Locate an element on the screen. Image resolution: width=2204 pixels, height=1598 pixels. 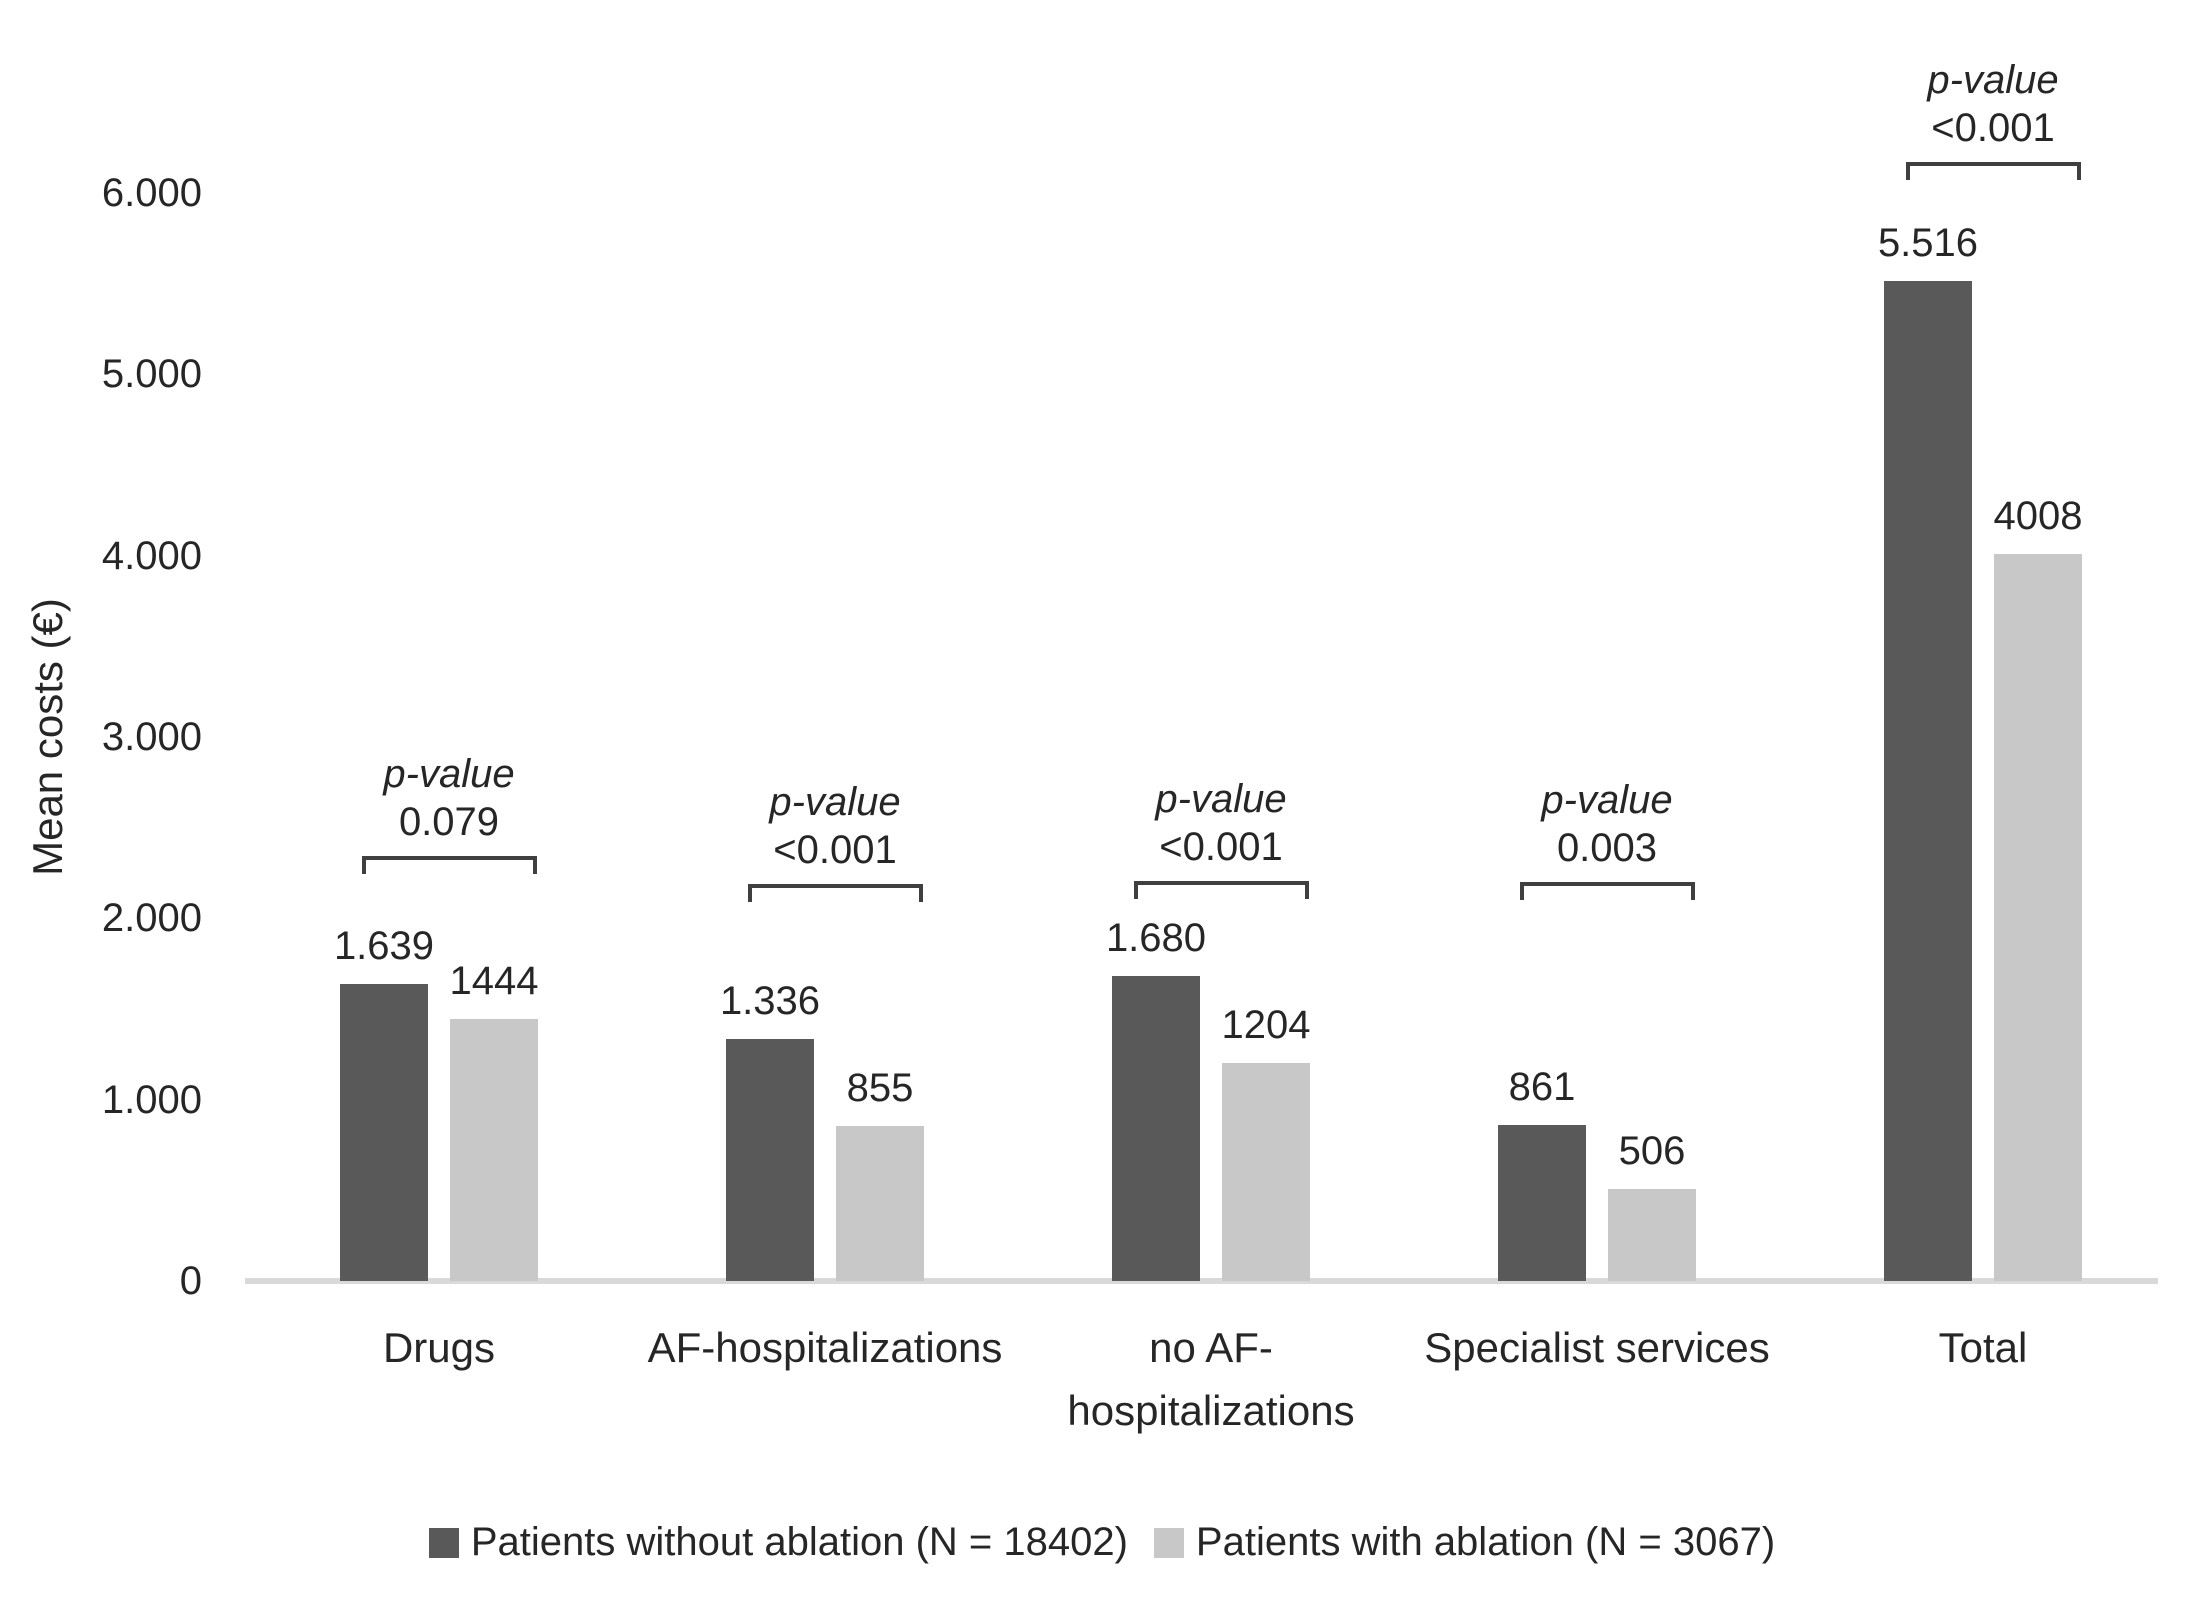
y-axis-tick-label: 5.000 is located at coordinates (151, 374).